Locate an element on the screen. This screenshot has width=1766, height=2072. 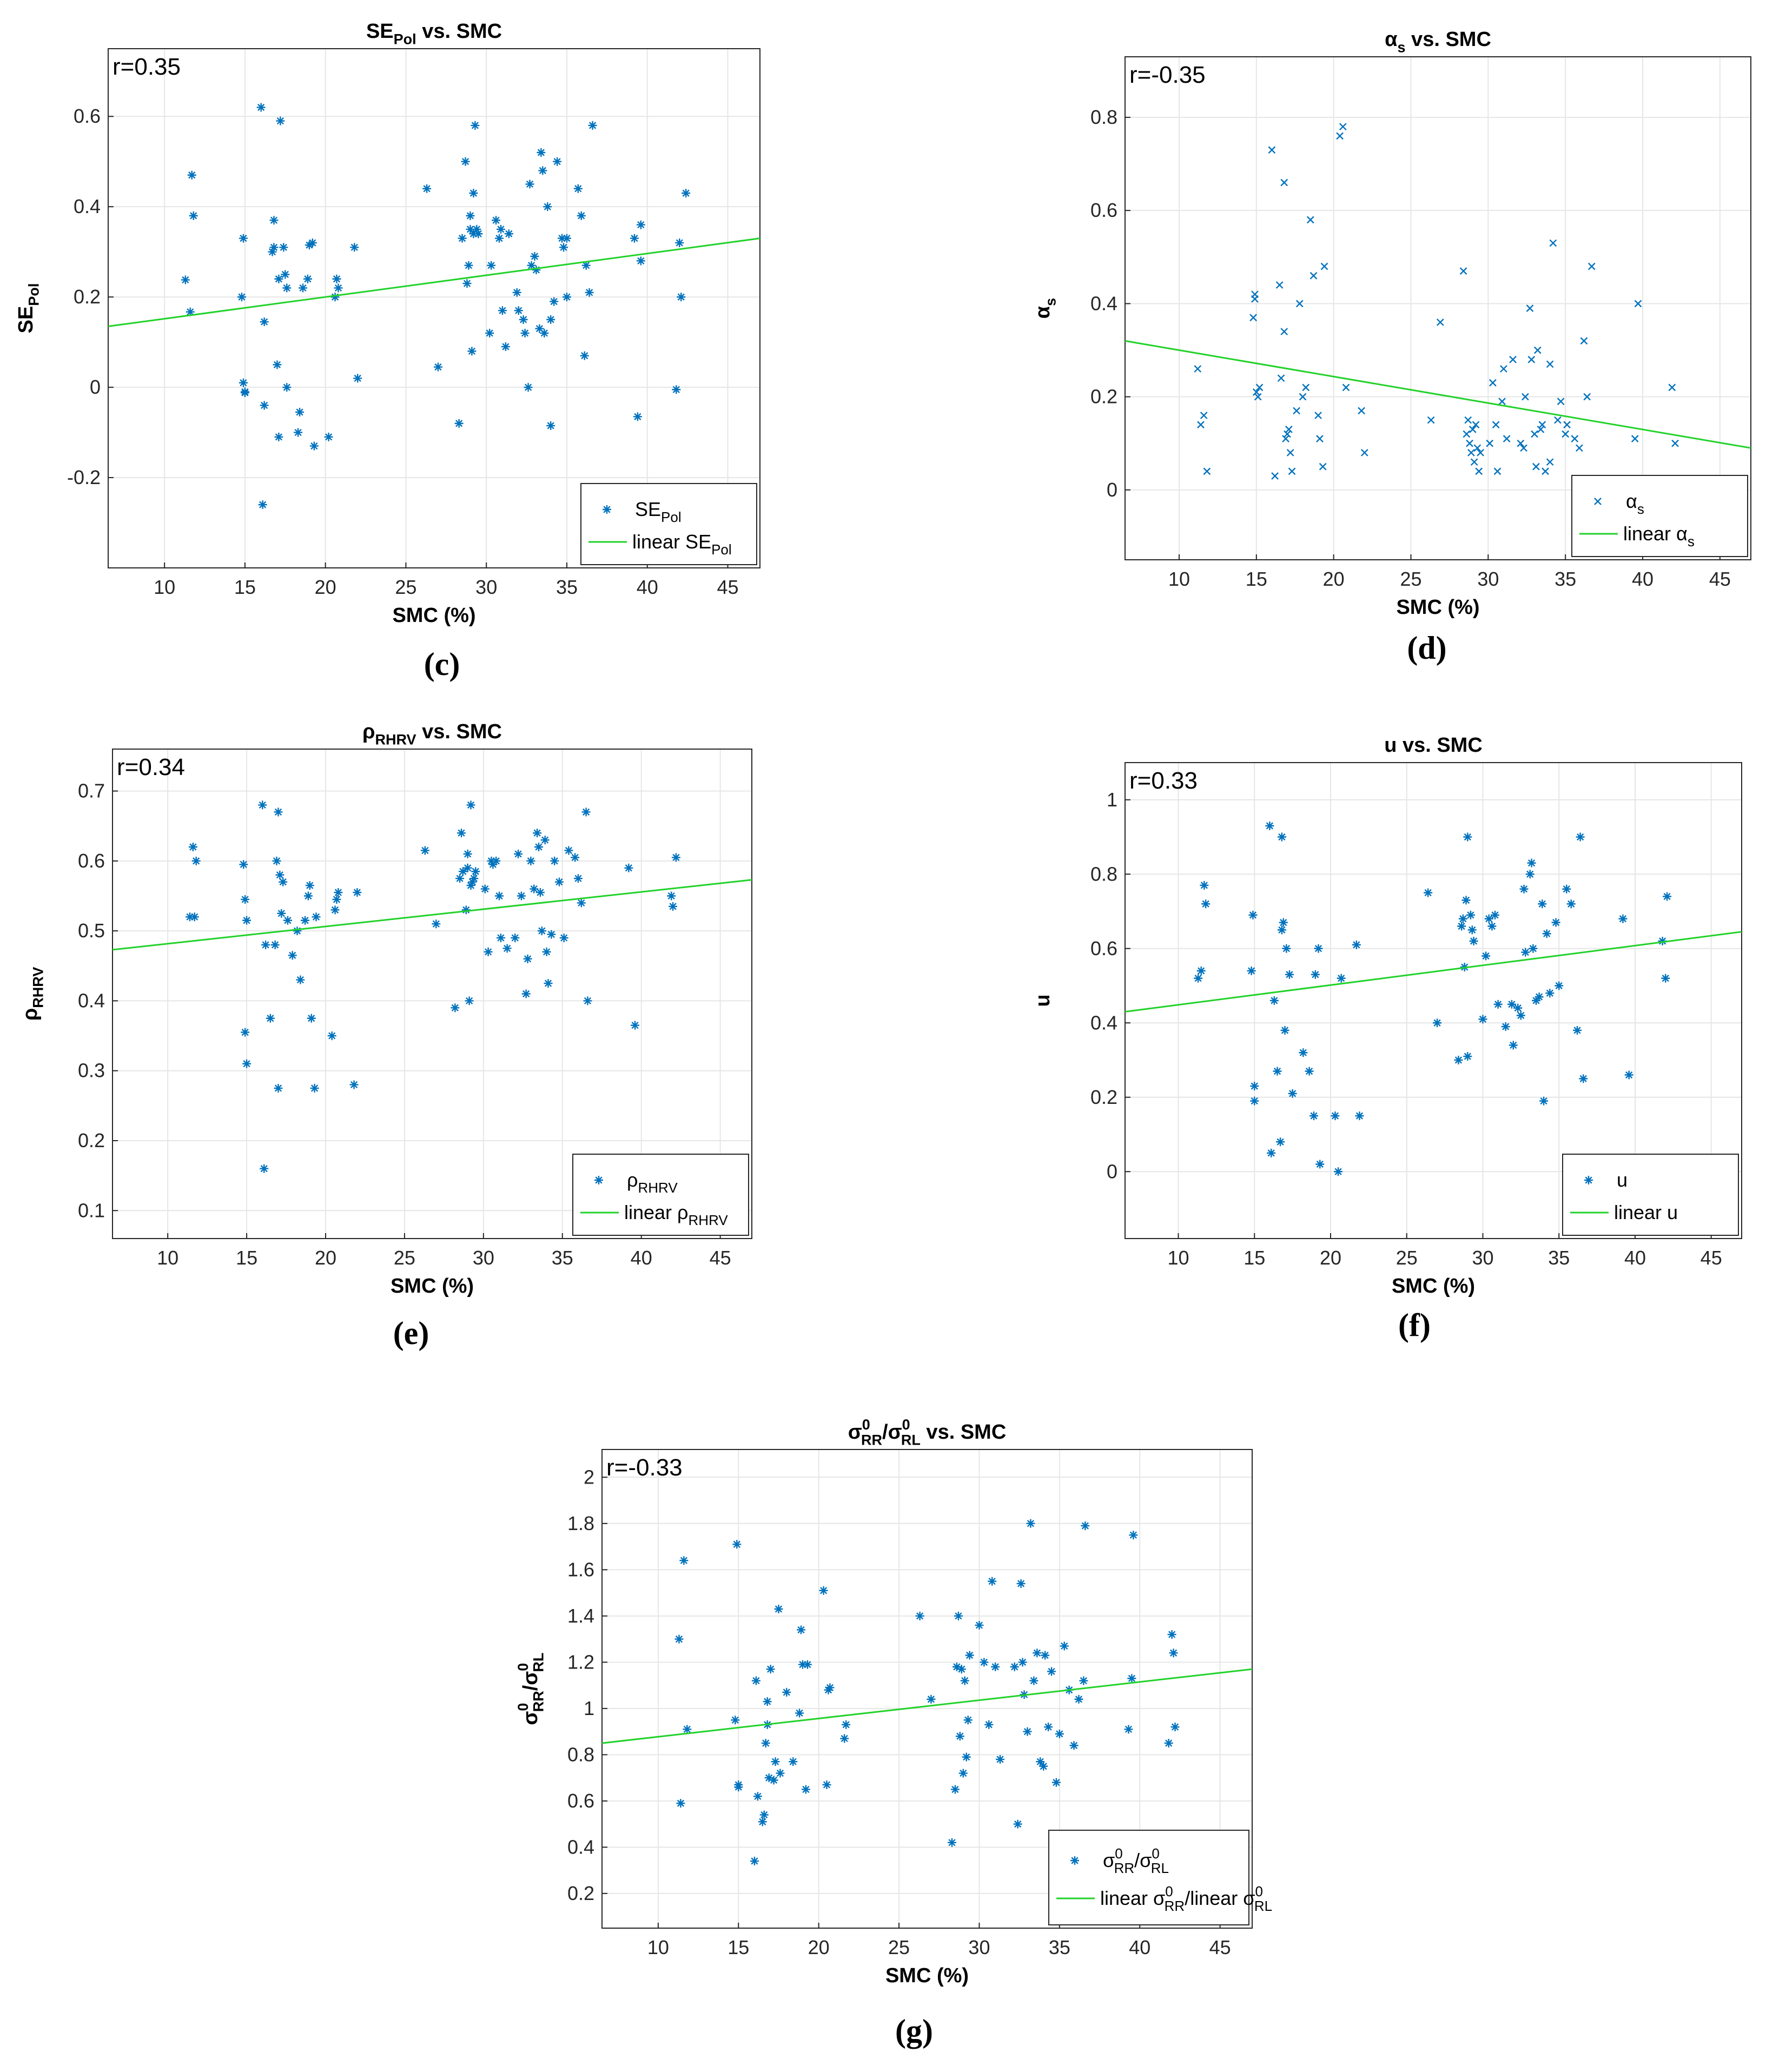
y-tick-label: 0.6 is located at coordinates (1103, 210).